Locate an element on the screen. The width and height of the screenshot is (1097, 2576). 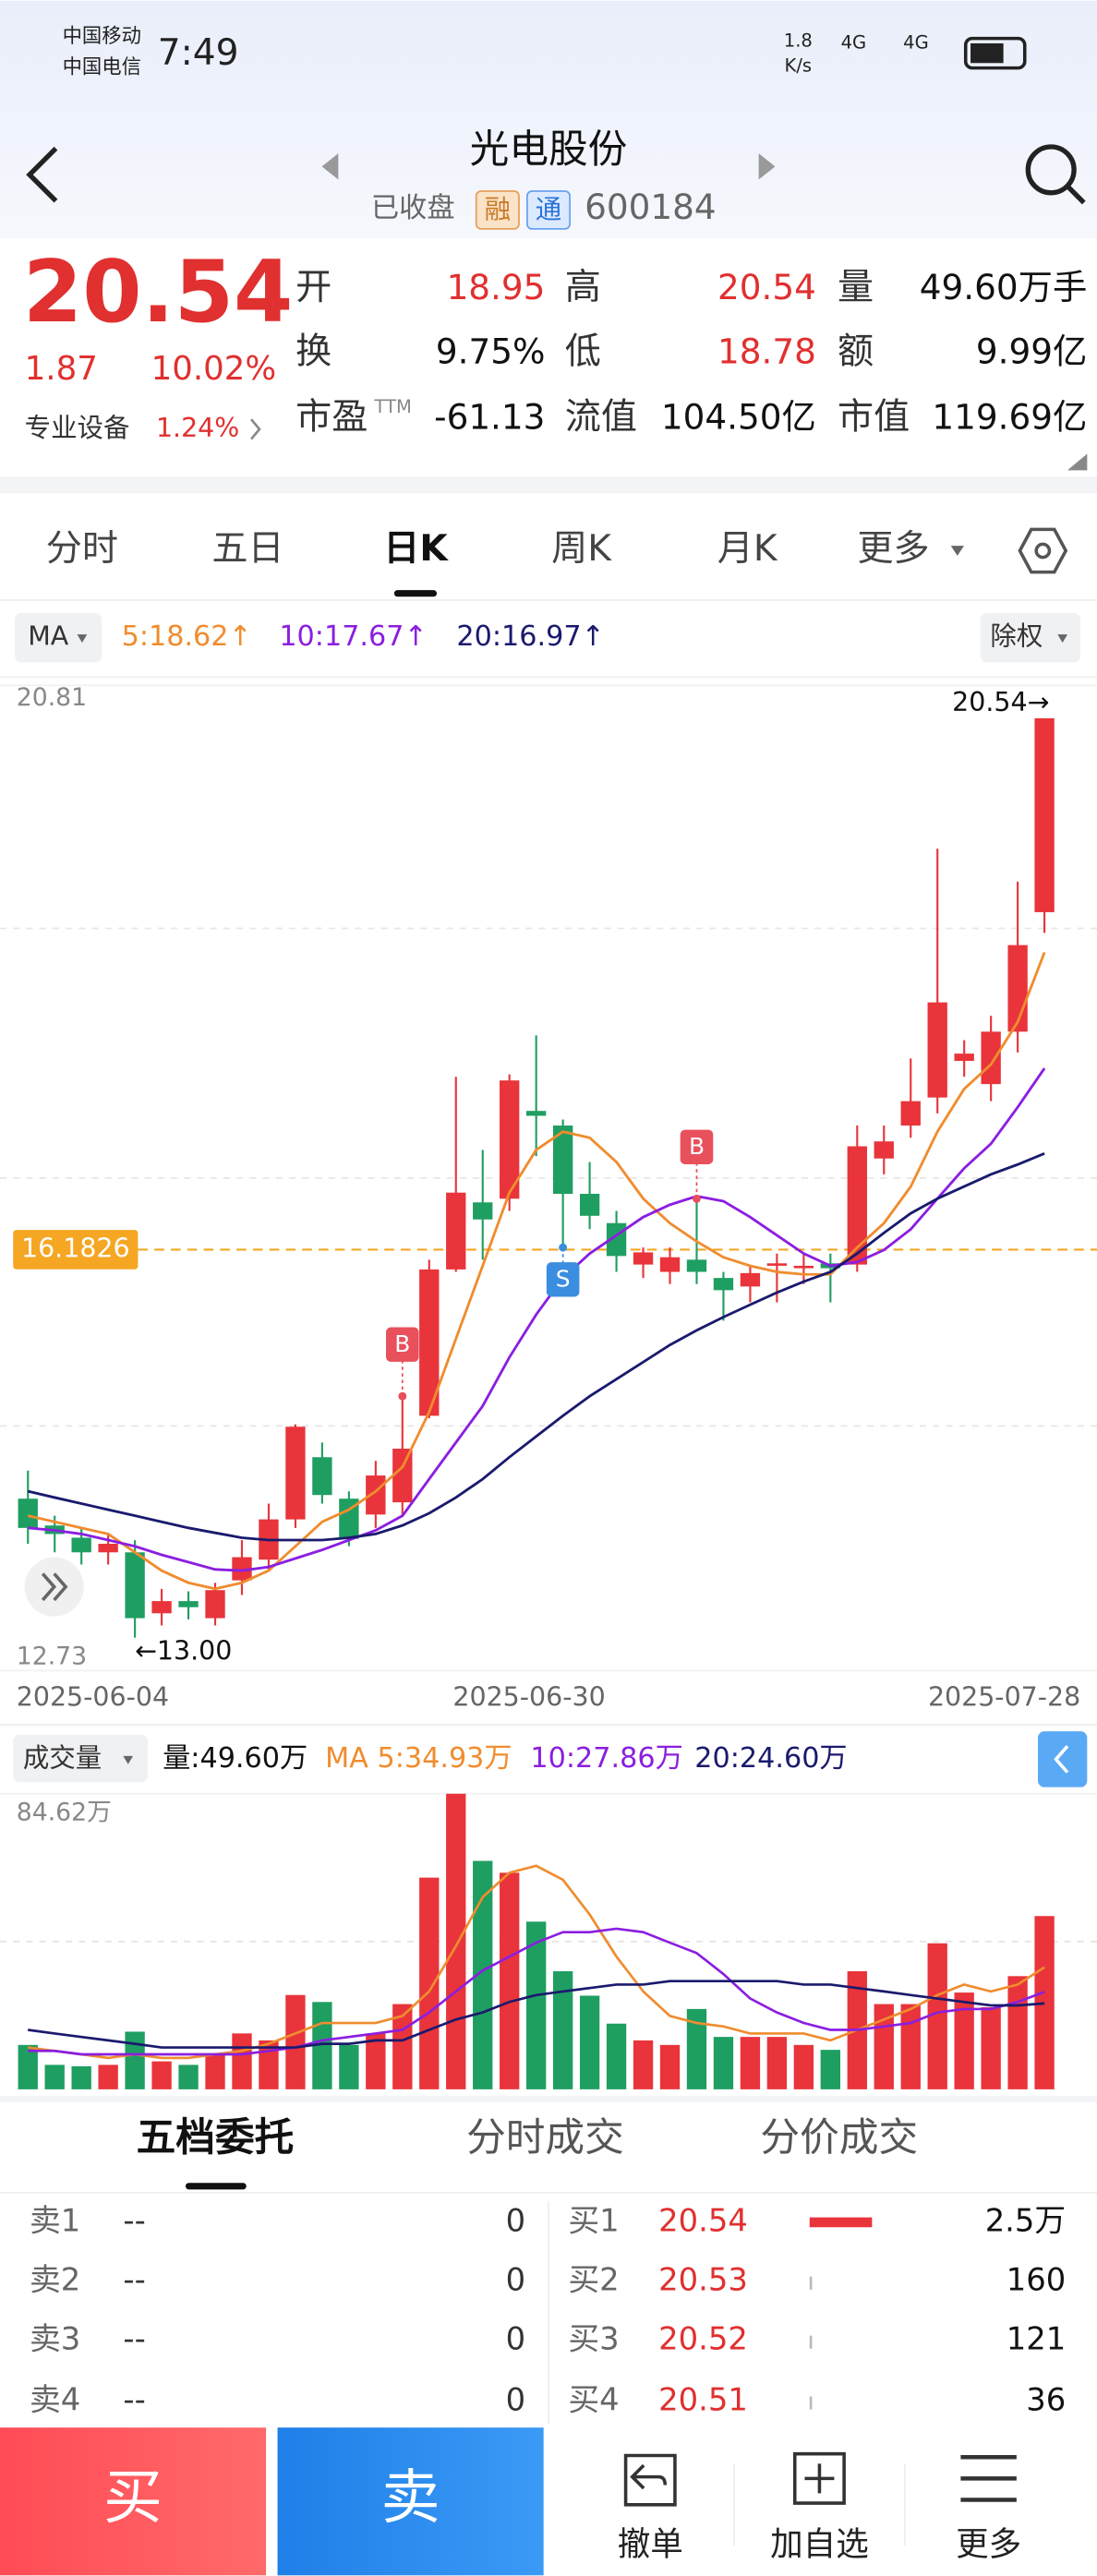
marker-dot is located at coordinates (402, 1396).